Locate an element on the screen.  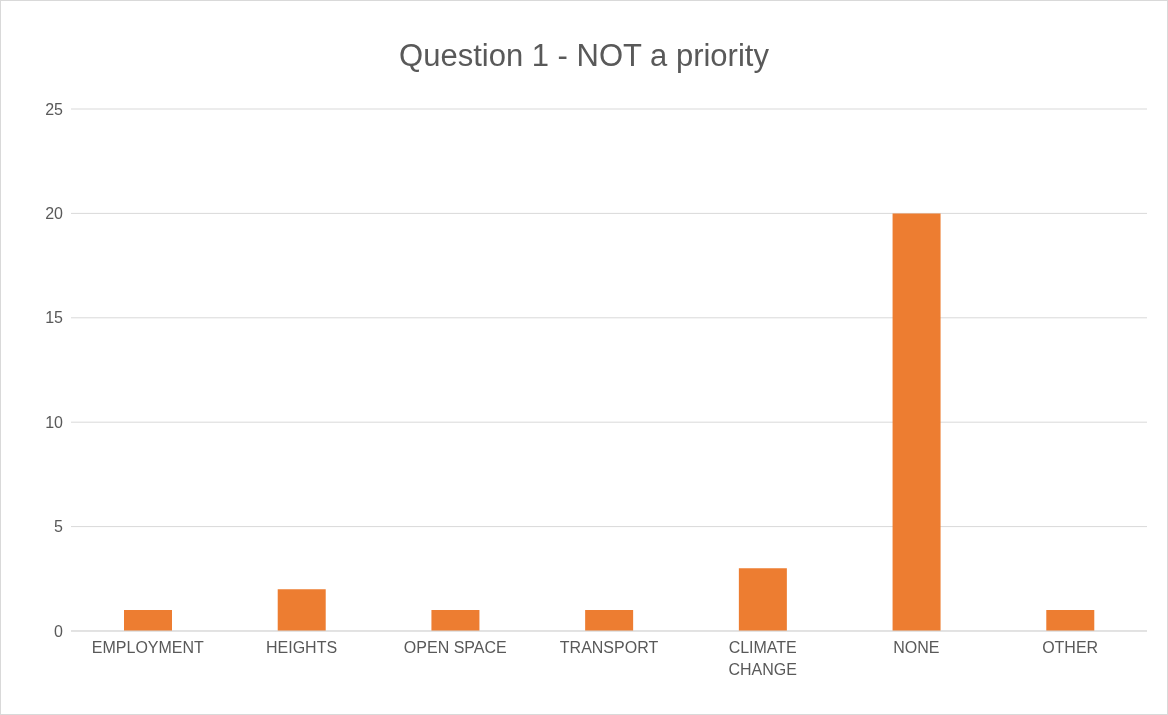
x-tick-label: EMPLOYMENT is located at coordinates (148, 647).